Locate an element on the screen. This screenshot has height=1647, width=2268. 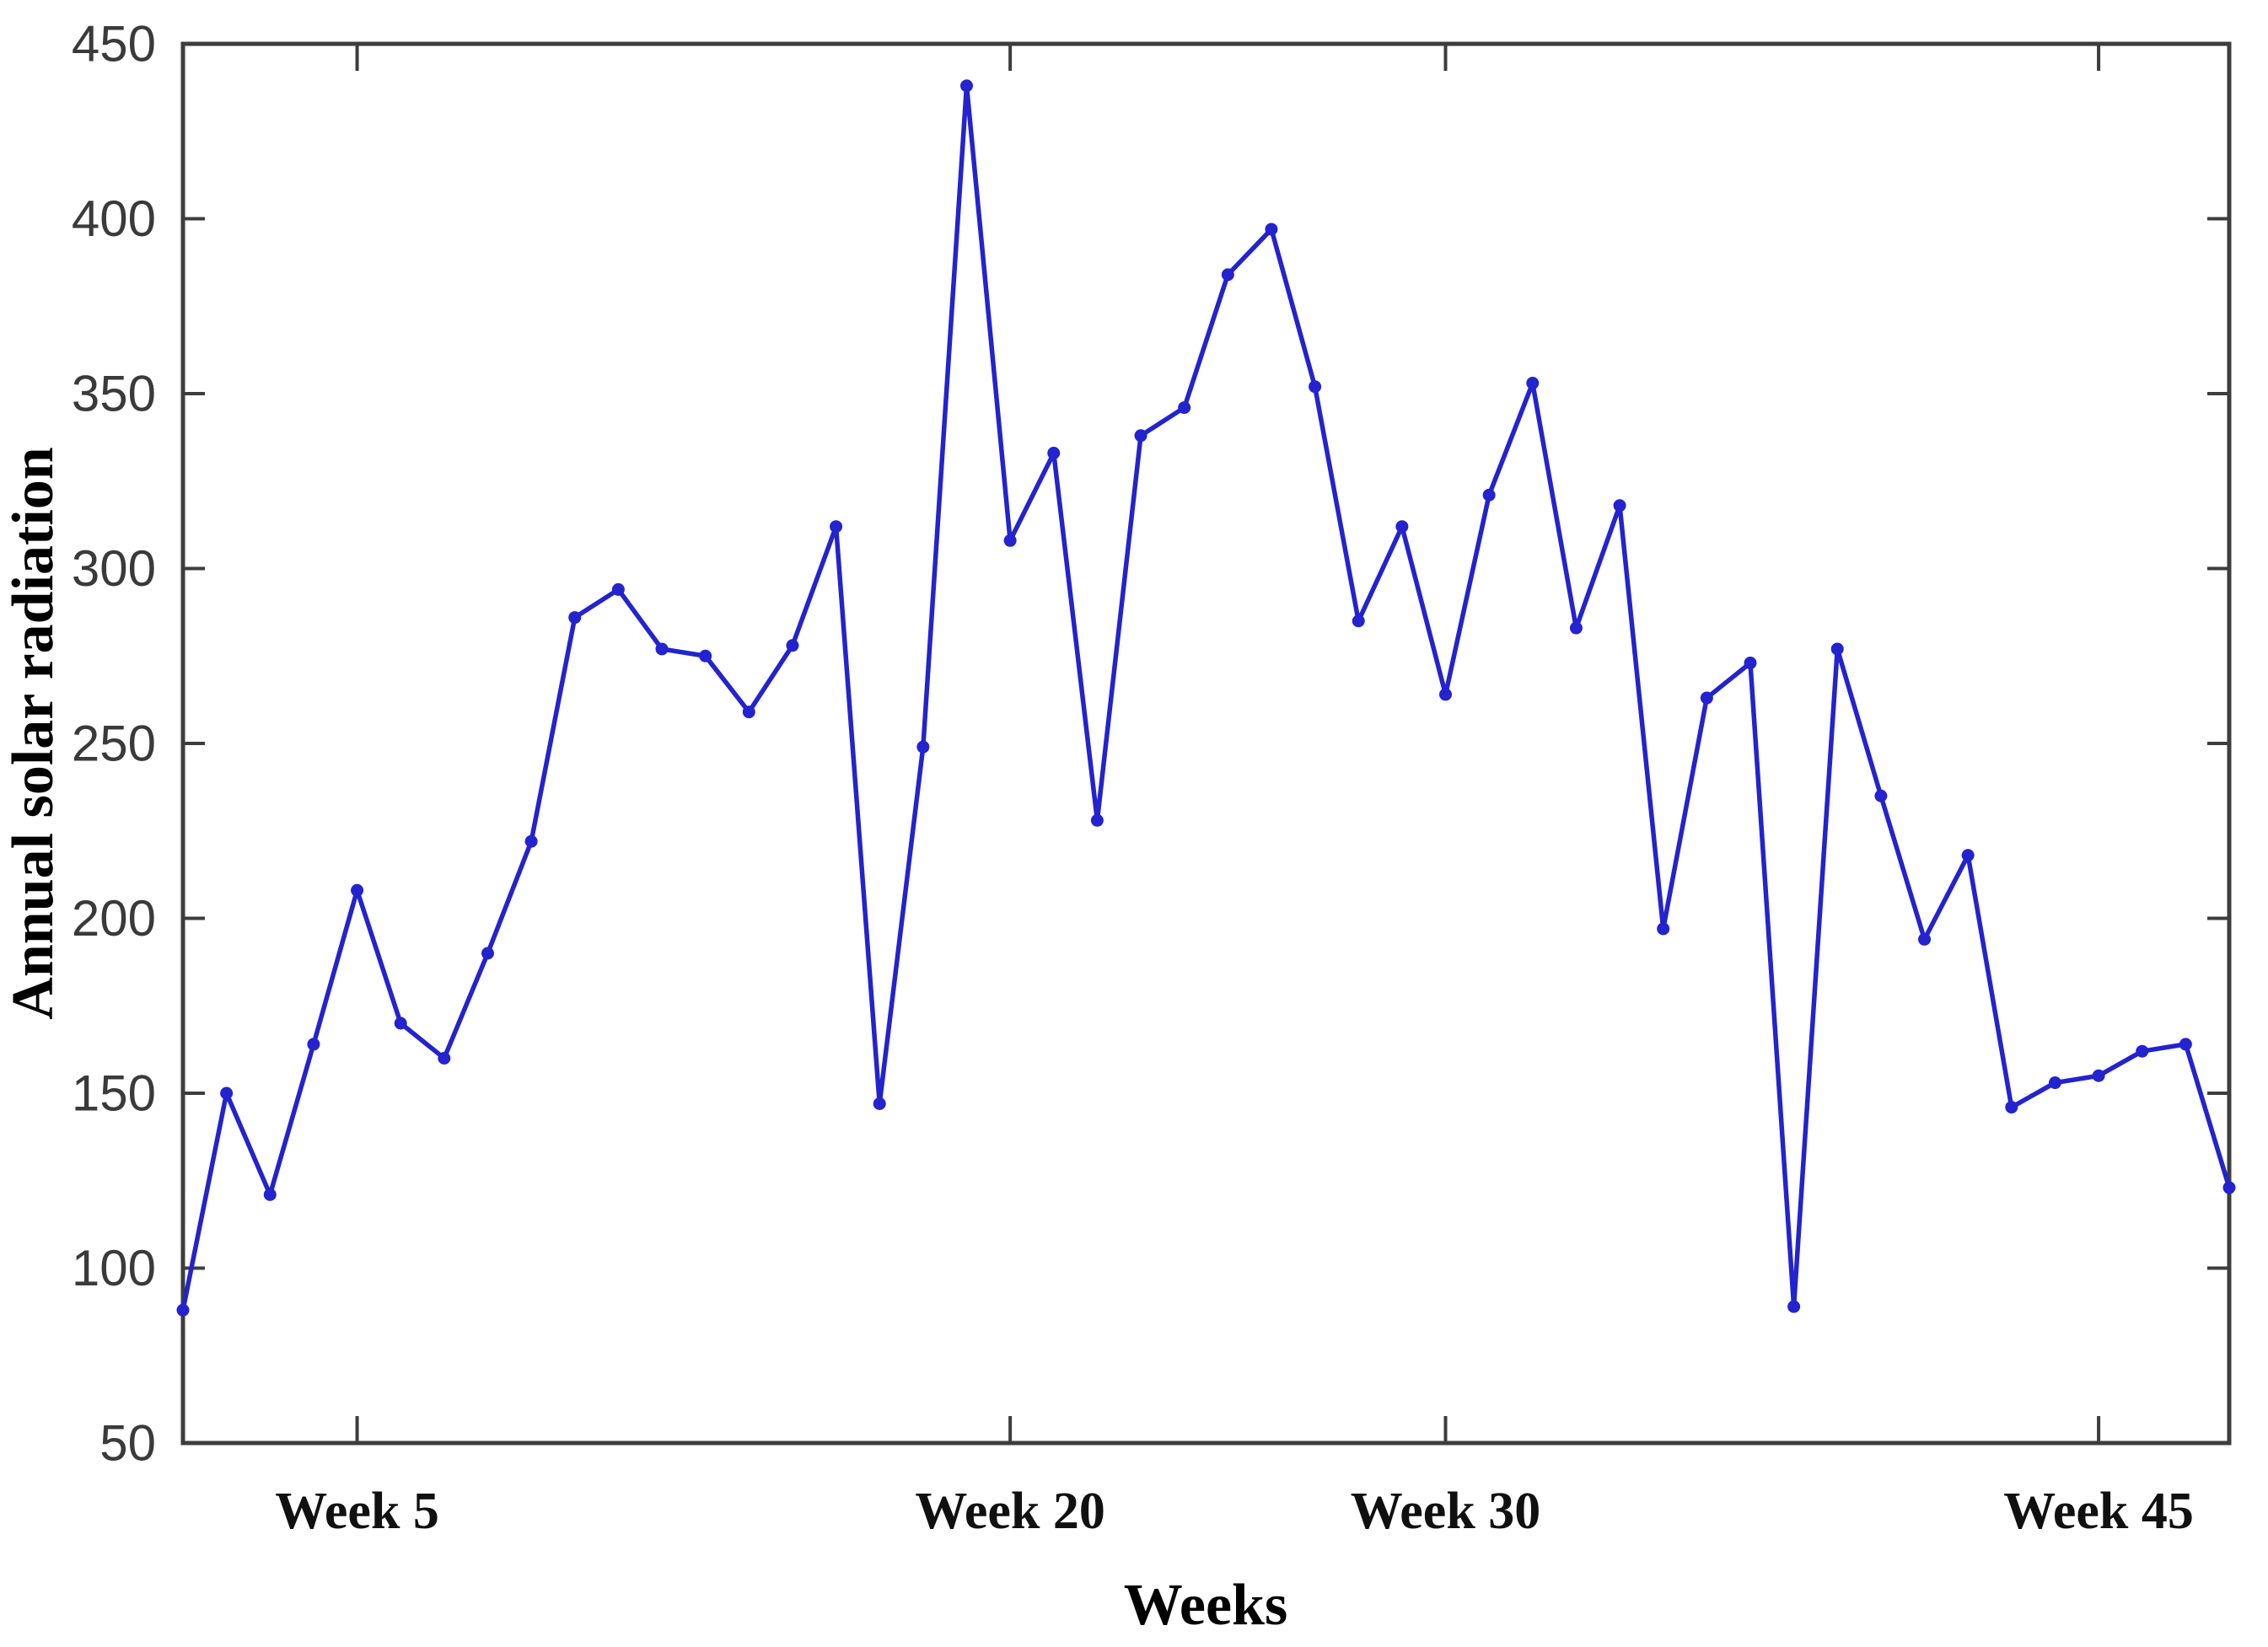
y-tick-label: 100 is located at coordinates (114, 1268).